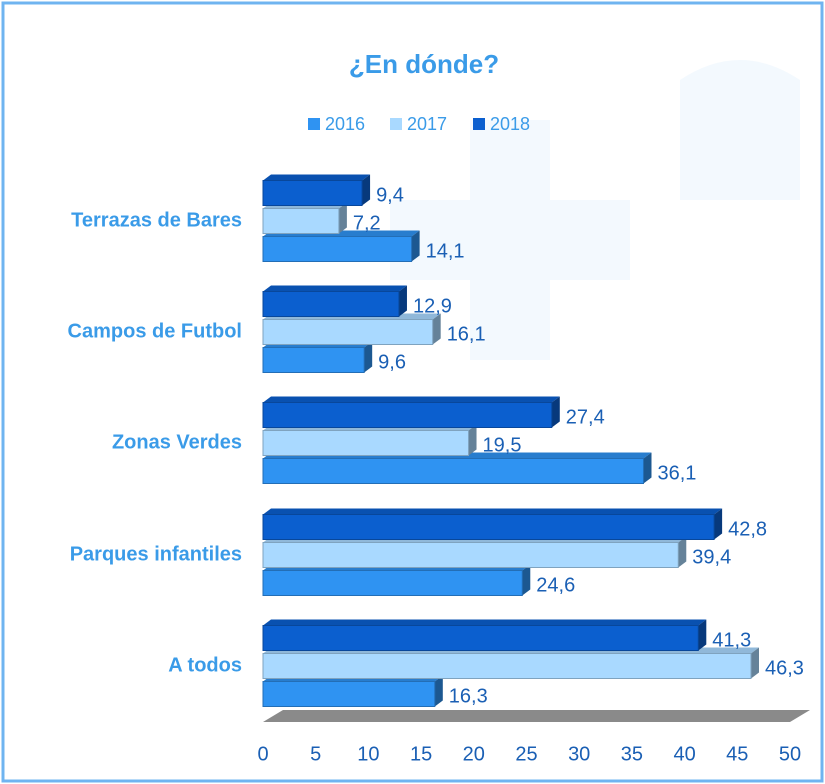  I want to click on x-tick-label: 15, so click(421, 754).